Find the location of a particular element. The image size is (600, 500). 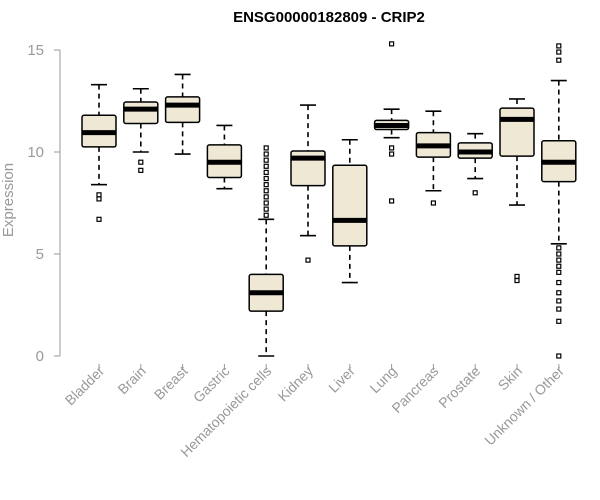

box-unknown-other is located at coordinates (559, 201).